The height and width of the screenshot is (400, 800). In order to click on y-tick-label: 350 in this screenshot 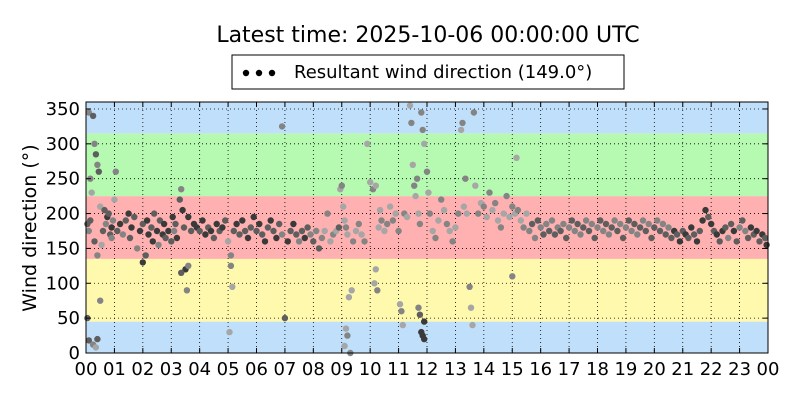, I will do `click(63, 109)`.